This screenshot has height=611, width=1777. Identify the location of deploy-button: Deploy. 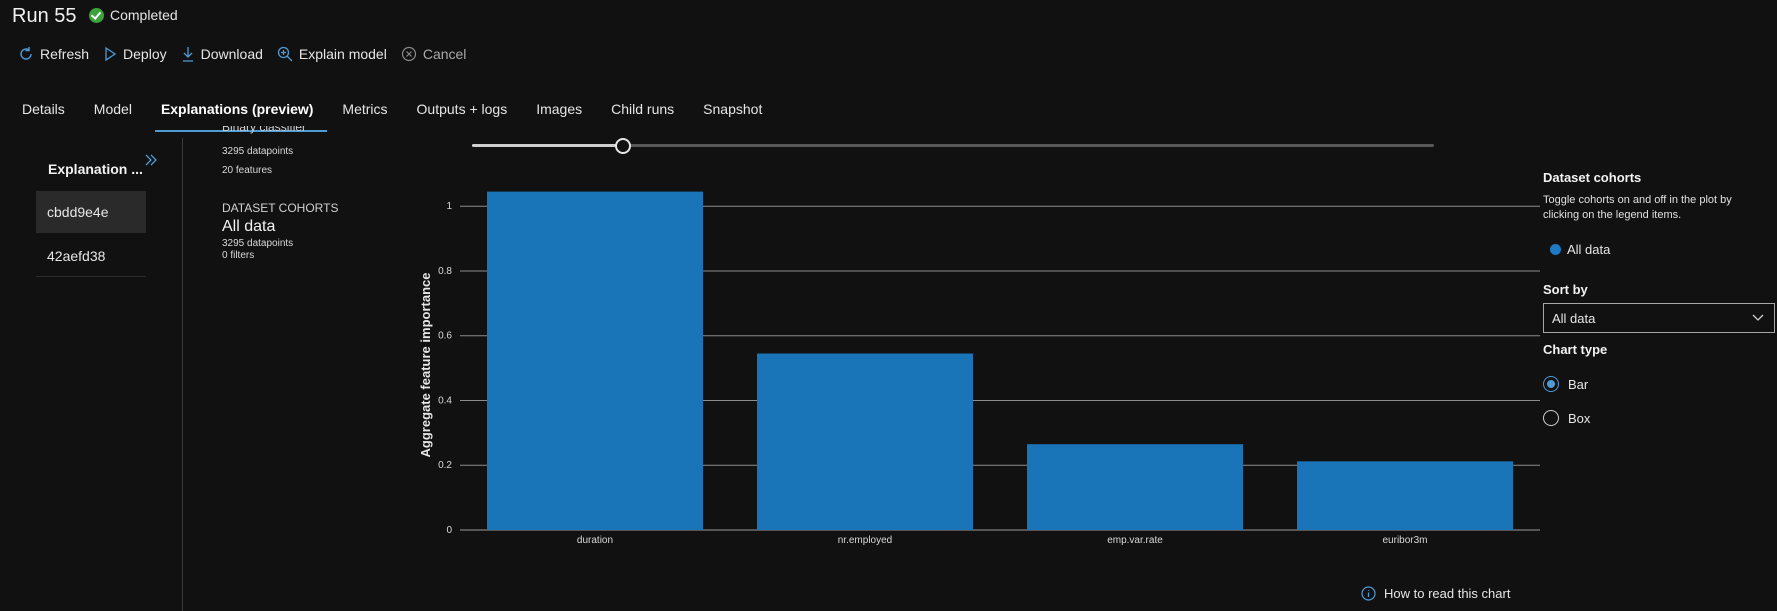
(135, 54).